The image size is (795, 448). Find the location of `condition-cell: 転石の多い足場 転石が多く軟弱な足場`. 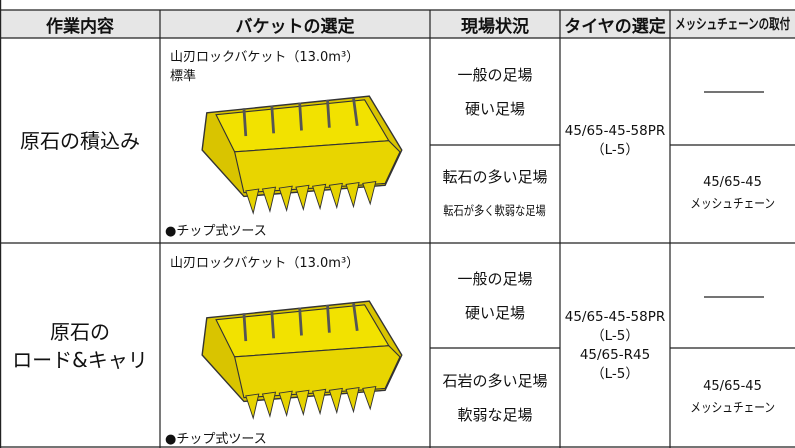

condition-cell: 転石の多い足場 転石が多く軟弱な足場 is located at coordinates (495, 194).